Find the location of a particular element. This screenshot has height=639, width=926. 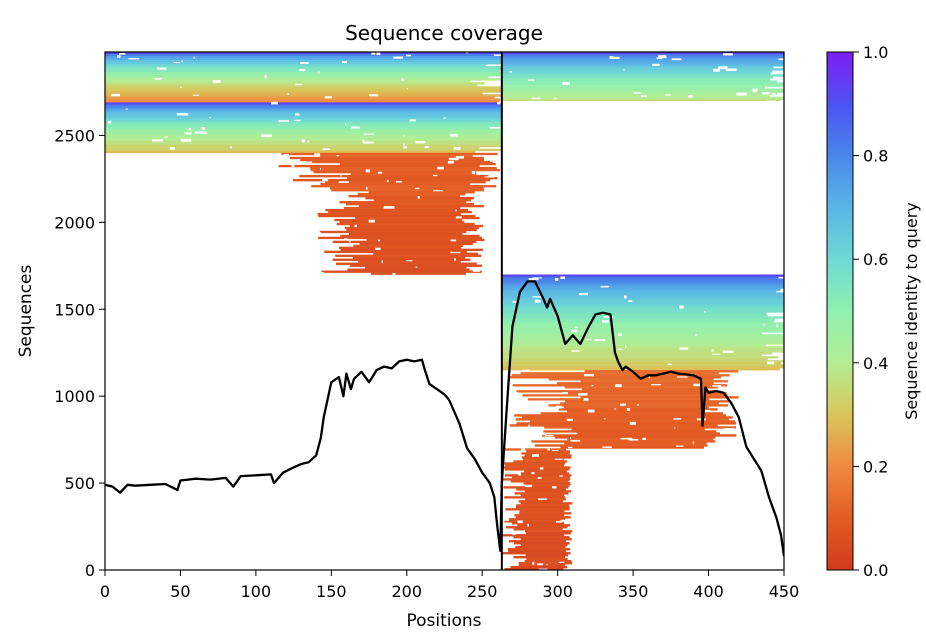

x-tick-label: 50 is located at coordinates (180, 591).